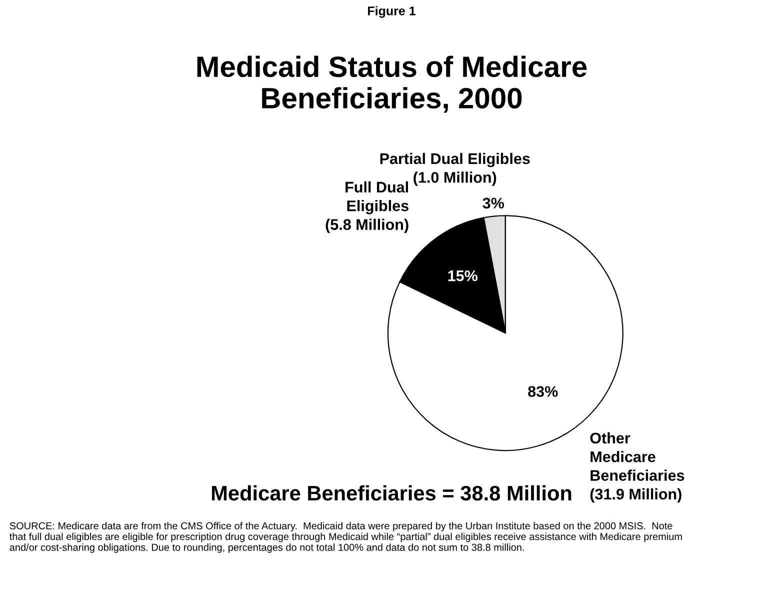 The height and width of the screenshot is (589, 783). Describe the element at coordinates (346, 537) in the screenshot. I see `source-note: SOURCE: Medicare data are from the CMS Office of the Actuary. Medicaid data were prepared by the Urban Institute based on the 2000 MSIS. Note that full dual eligibles are eligible for prescription drug coverage through Medicaid while “partial” dual eligibles receive assistance with Medicare premium and/or cost-sharing obligations. Due to rounding, percentages do not total 100% and data do not sum to 38.8 million.` at that location.